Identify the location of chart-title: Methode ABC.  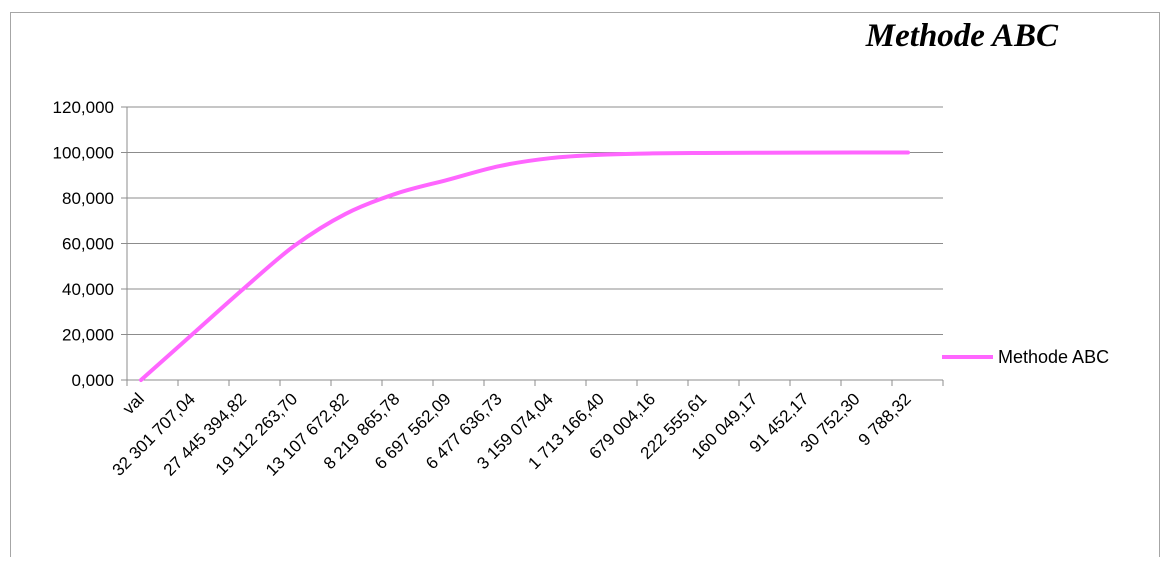
(961, 36).